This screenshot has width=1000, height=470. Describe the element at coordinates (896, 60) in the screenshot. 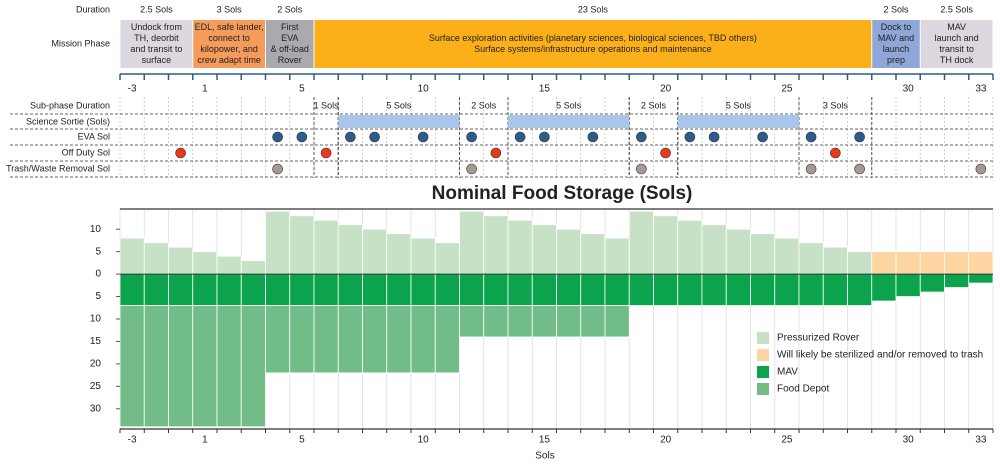

I see `phase-text: prep` at that location.